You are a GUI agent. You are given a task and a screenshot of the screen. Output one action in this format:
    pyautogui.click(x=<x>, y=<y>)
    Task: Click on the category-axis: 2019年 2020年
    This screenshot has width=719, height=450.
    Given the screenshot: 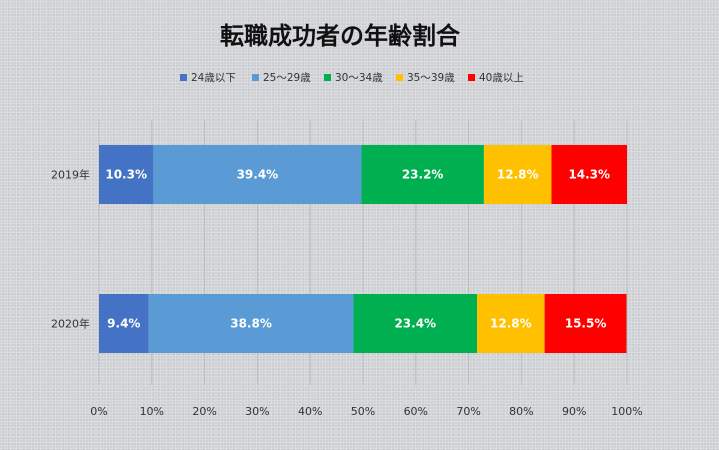 What is the action you would take?
    pyautogui.click(x=70, y=249)
    